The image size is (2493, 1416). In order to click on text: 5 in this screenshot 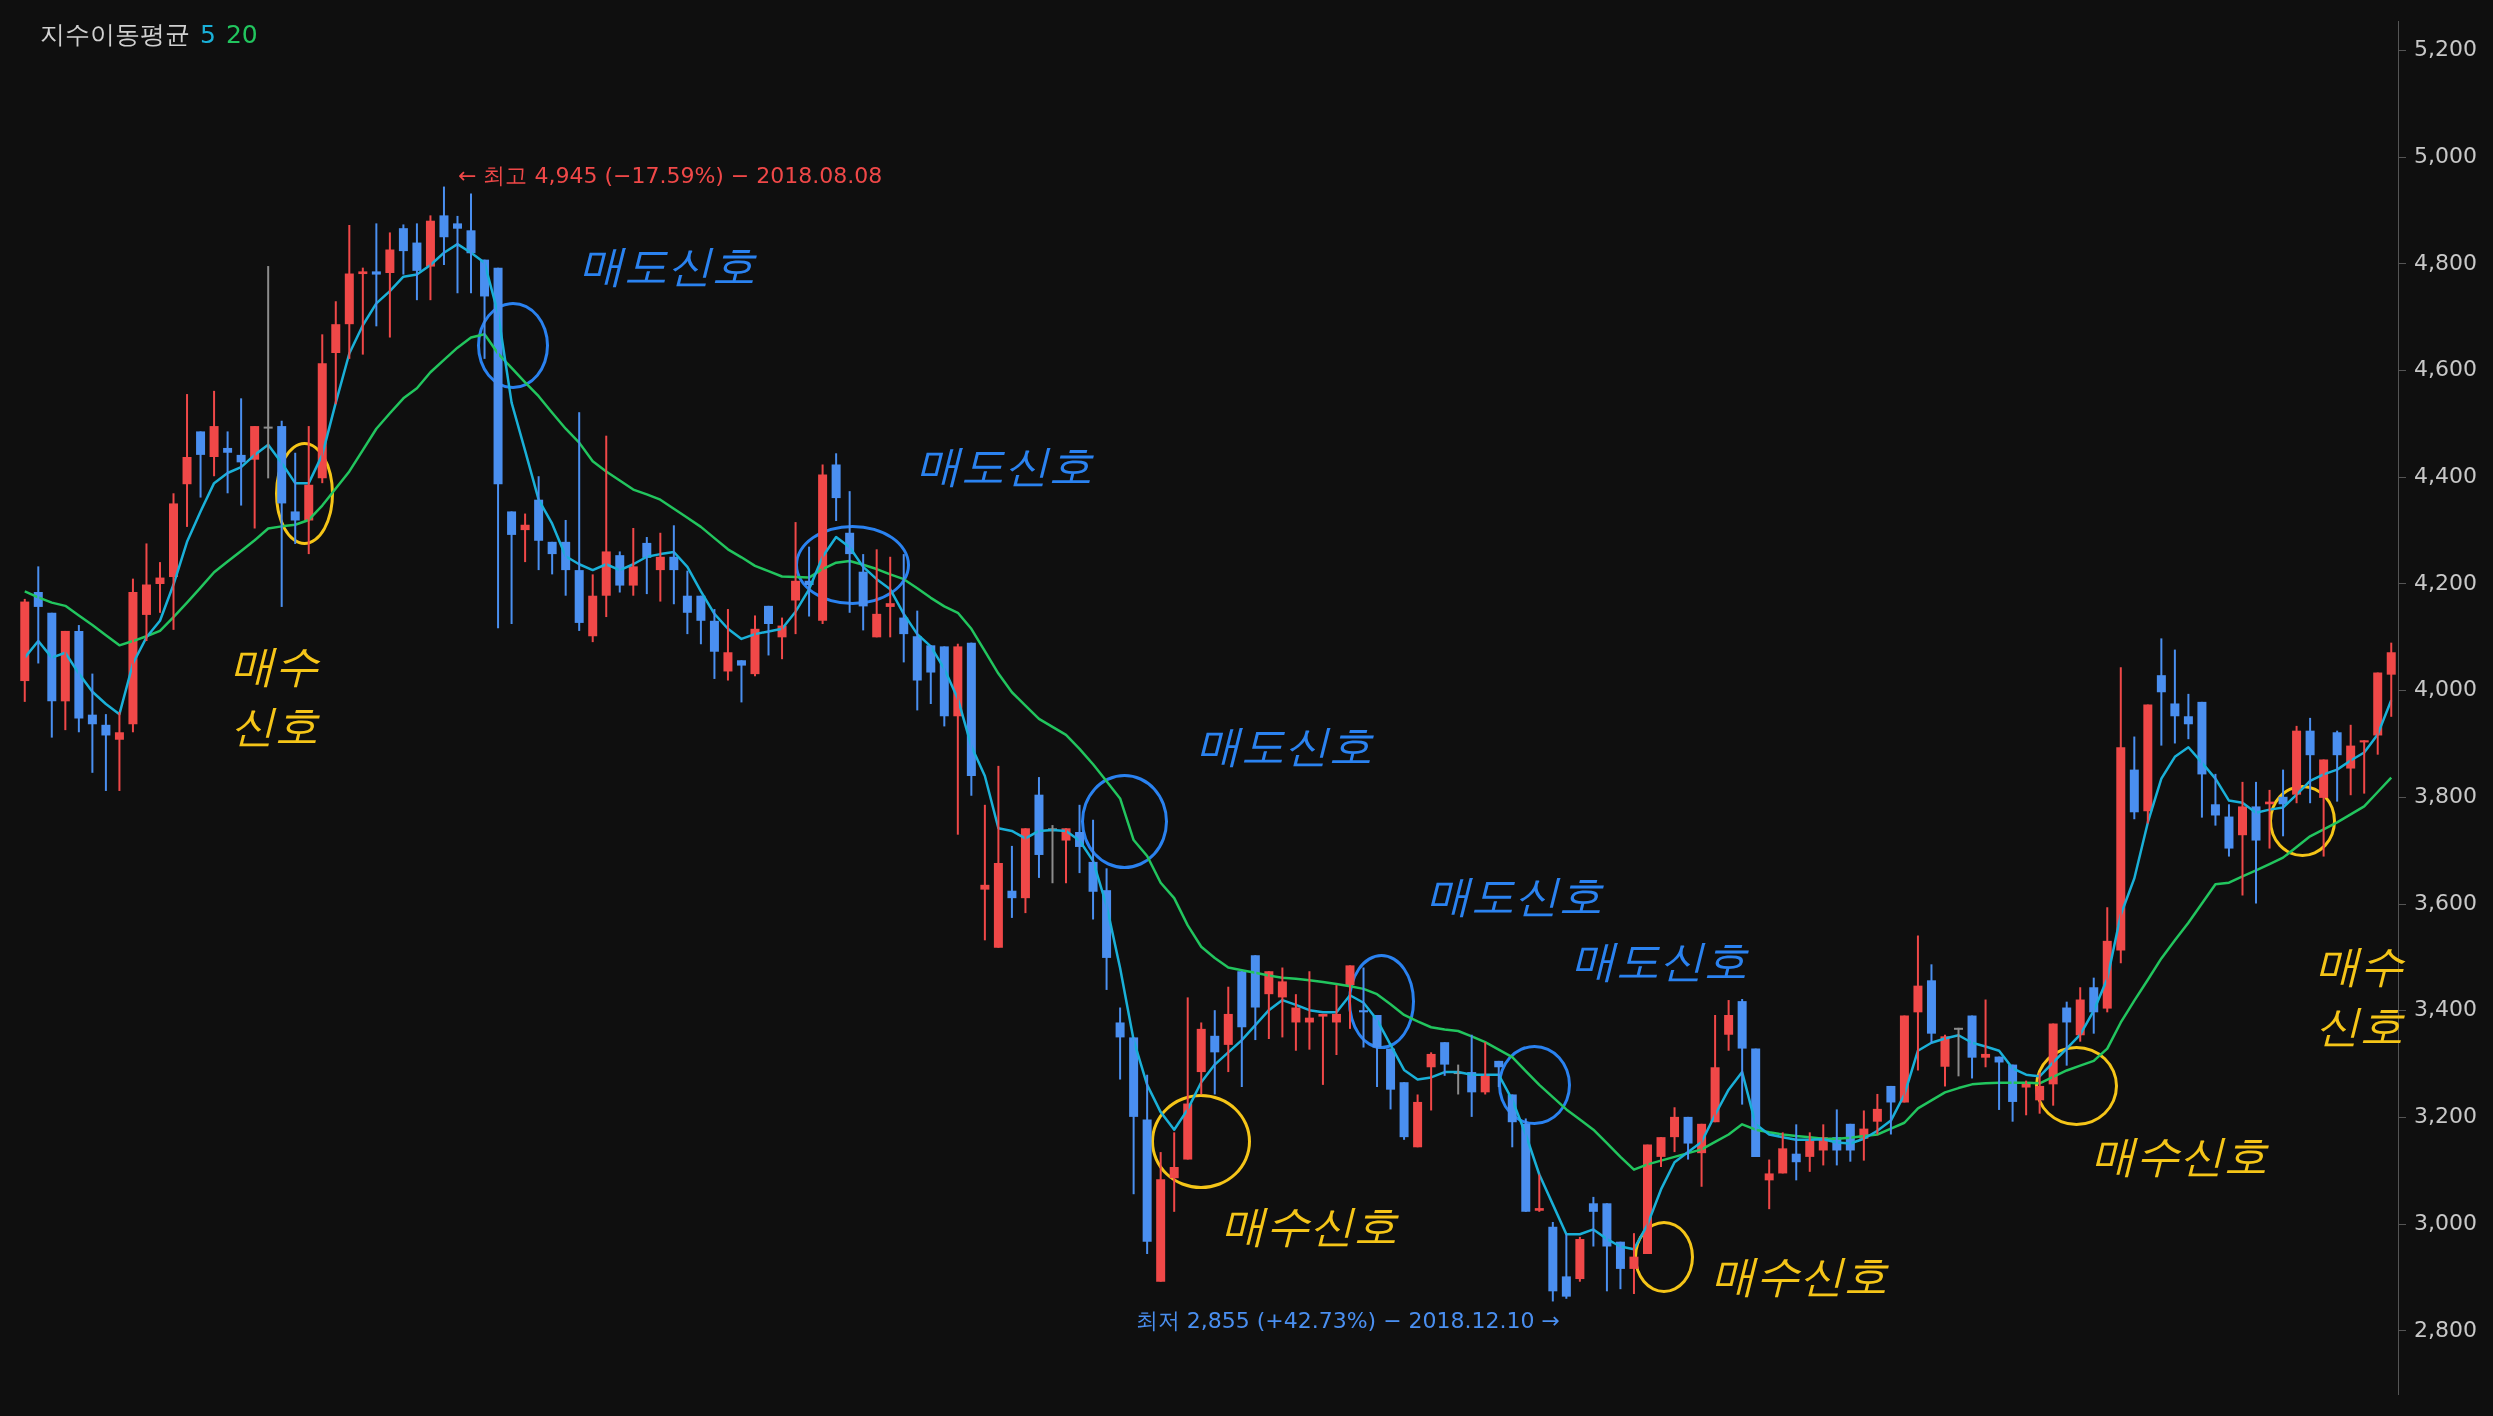, I will do `click(208, 34)`.